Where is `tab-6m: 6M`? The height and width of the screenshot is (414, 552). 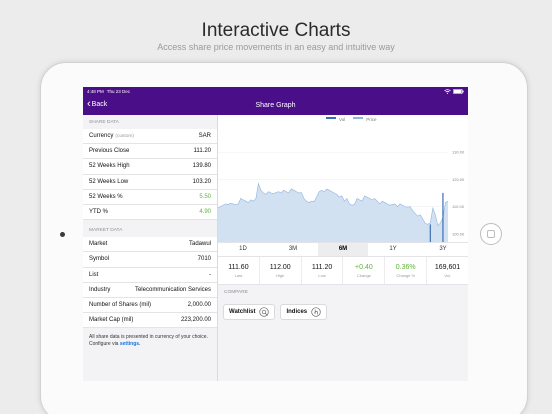 tab-6m: 6M is located at coordinates (343, 249).